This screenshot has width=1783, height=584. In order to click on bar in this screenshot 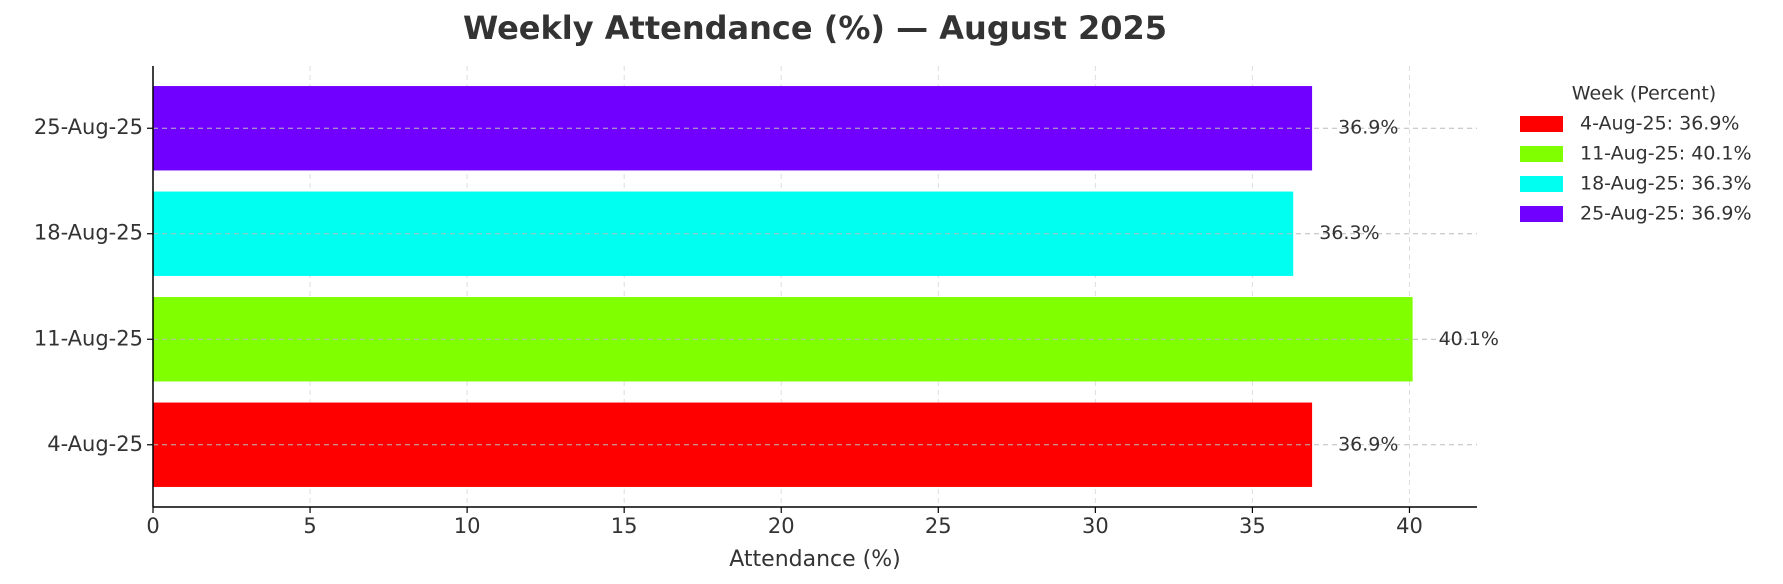, I will do `click(783, 339)`.